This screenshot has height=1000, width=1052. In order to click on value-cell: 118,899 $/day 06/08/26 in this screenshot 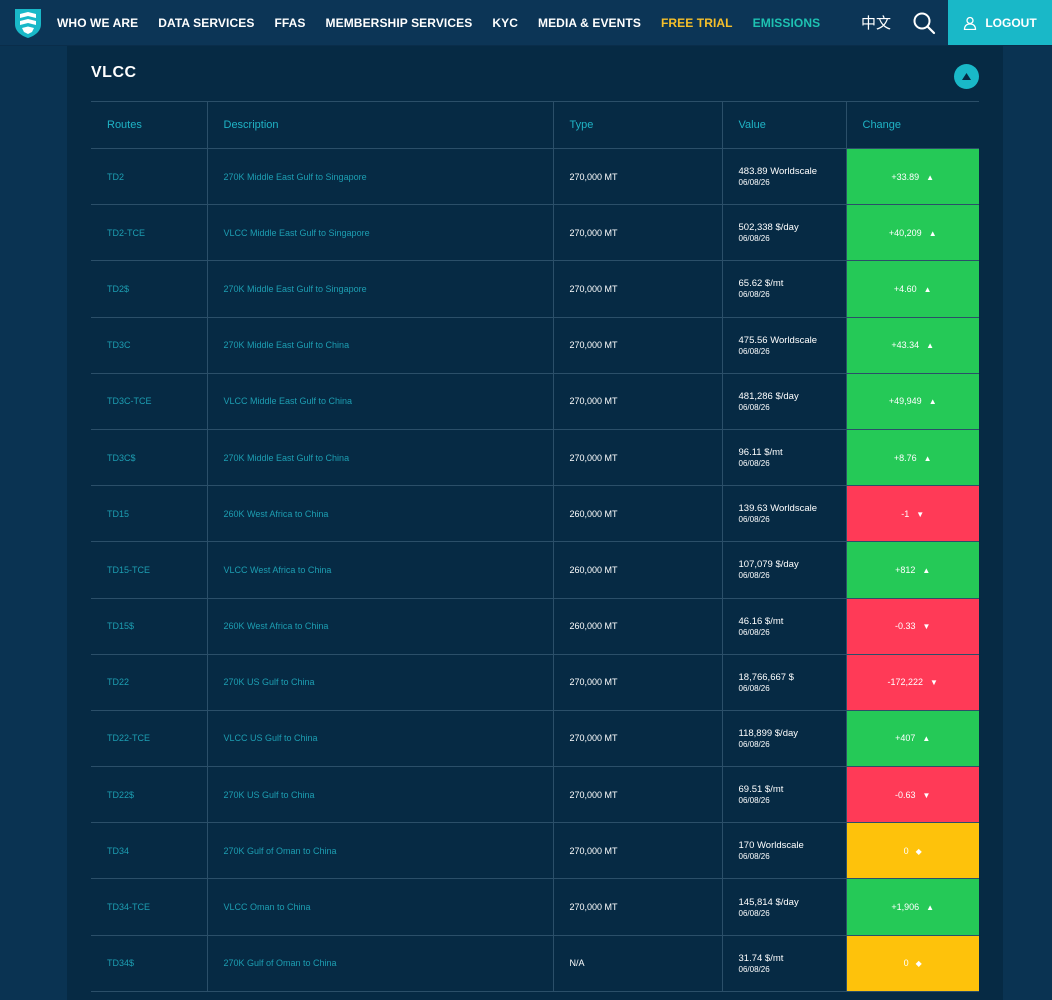, I will do `click(784, 739)`.